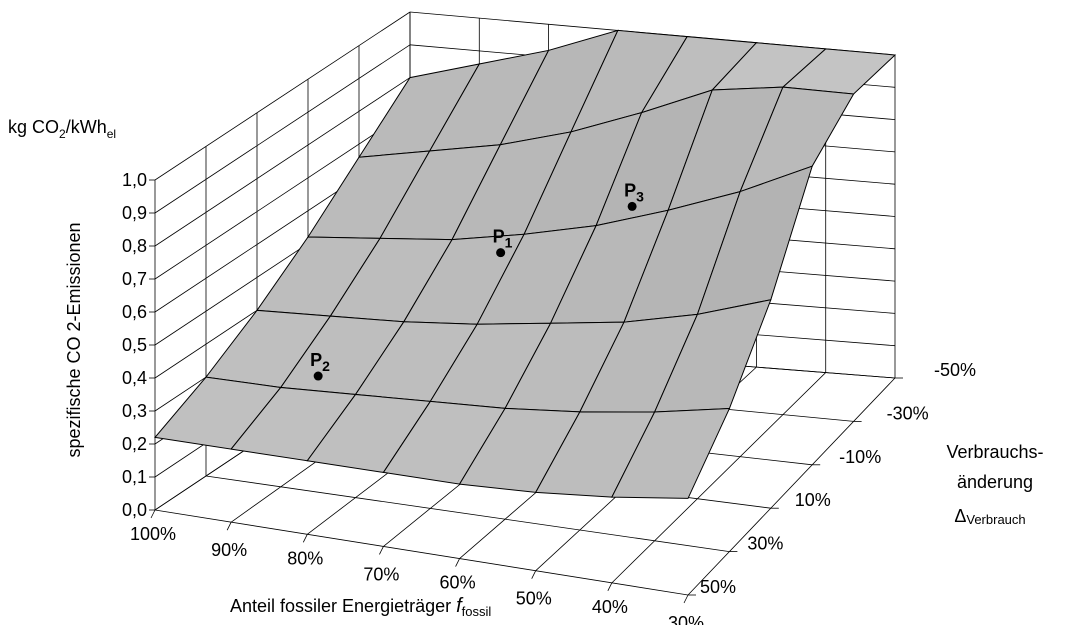 The height and width of the screenshot is (630, 1066). What do you see at coordinates (153, 534) in the screenshot?
I see `x-tick-label: 100%` at bounding box center [153, 534].